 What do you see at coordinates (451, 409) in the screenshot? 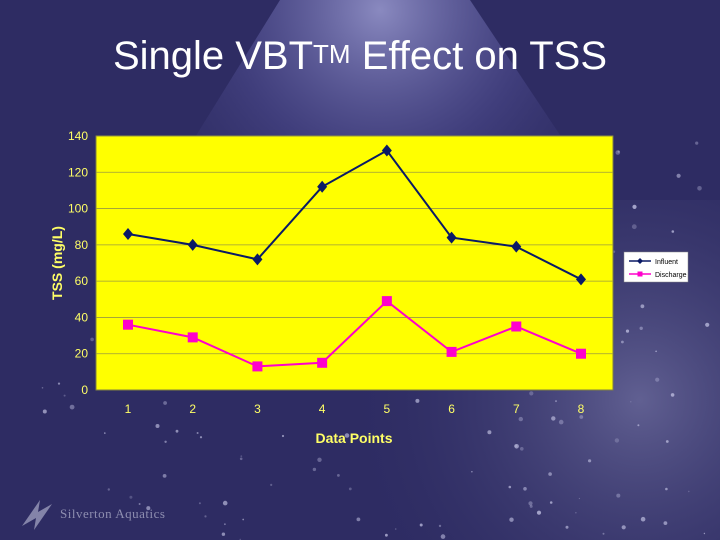
I see `x-tick-label: 6` at bounding box center [451, 409].